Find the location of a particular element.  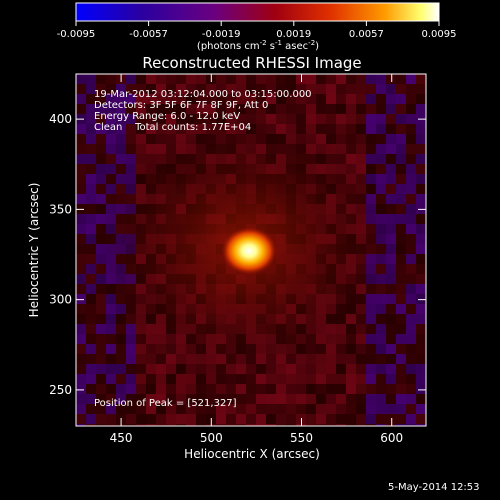

peak-position-label: Position of Peak = [521,327] is located at coordinates (165, 403).